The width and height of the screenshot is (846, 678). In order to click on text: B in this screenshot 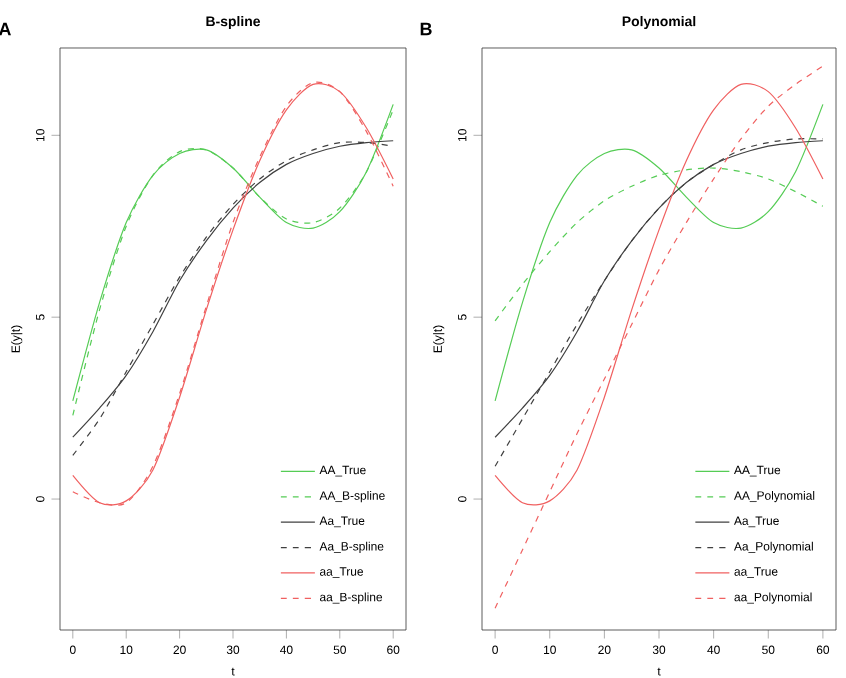, I will do `click(426, 29)`.